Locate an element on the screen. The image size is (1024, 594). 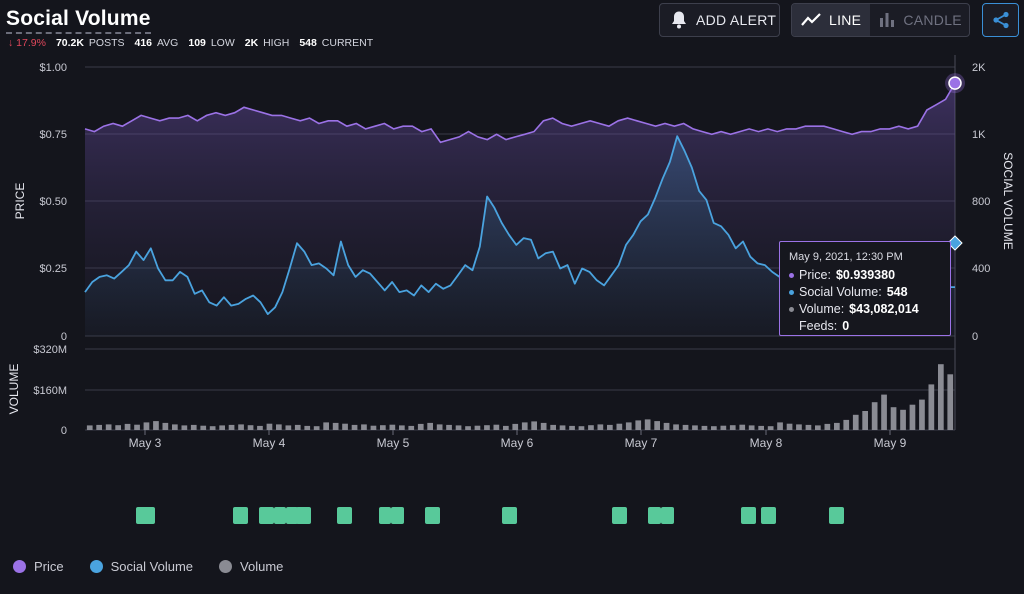
price-tick-label: $0.50 is located at coordinates (53, 202).